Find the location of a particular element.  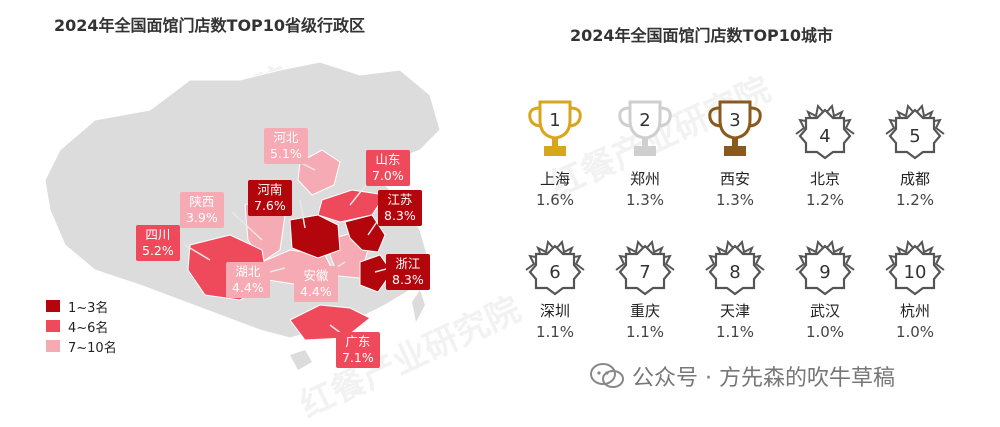

rank-badge-icon: 4 is located at coordinates (825, 129).